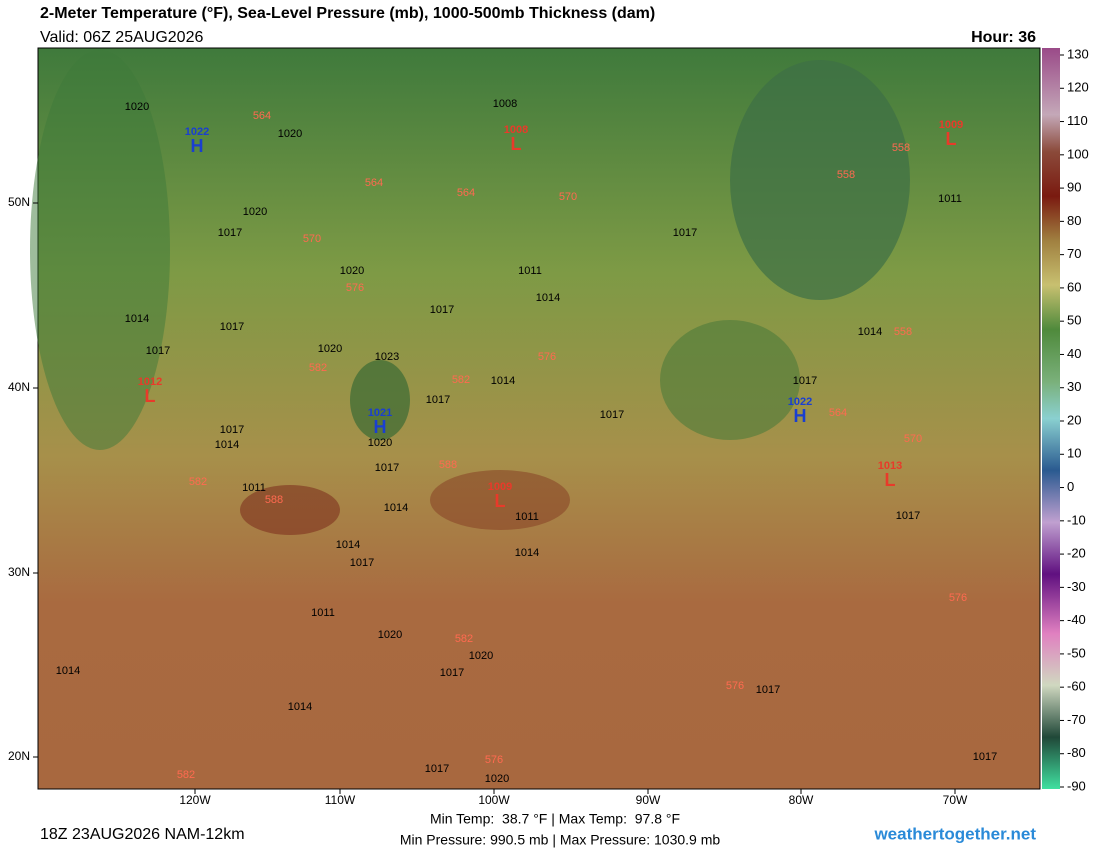  Describe the element at coordinates (1076, 652) in the screenshot. I see `colorbar-tick-label: -50` at that location.